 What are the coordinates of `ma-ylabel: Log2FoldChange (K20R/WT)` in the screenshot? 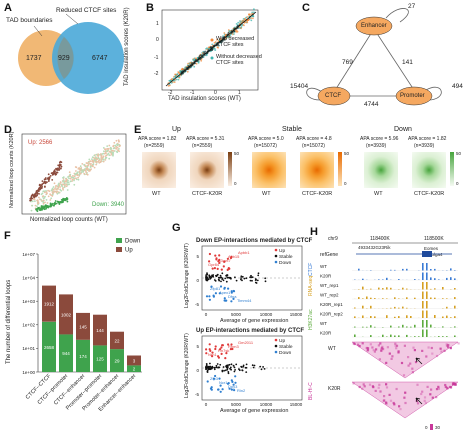 It's located at (187, 275).